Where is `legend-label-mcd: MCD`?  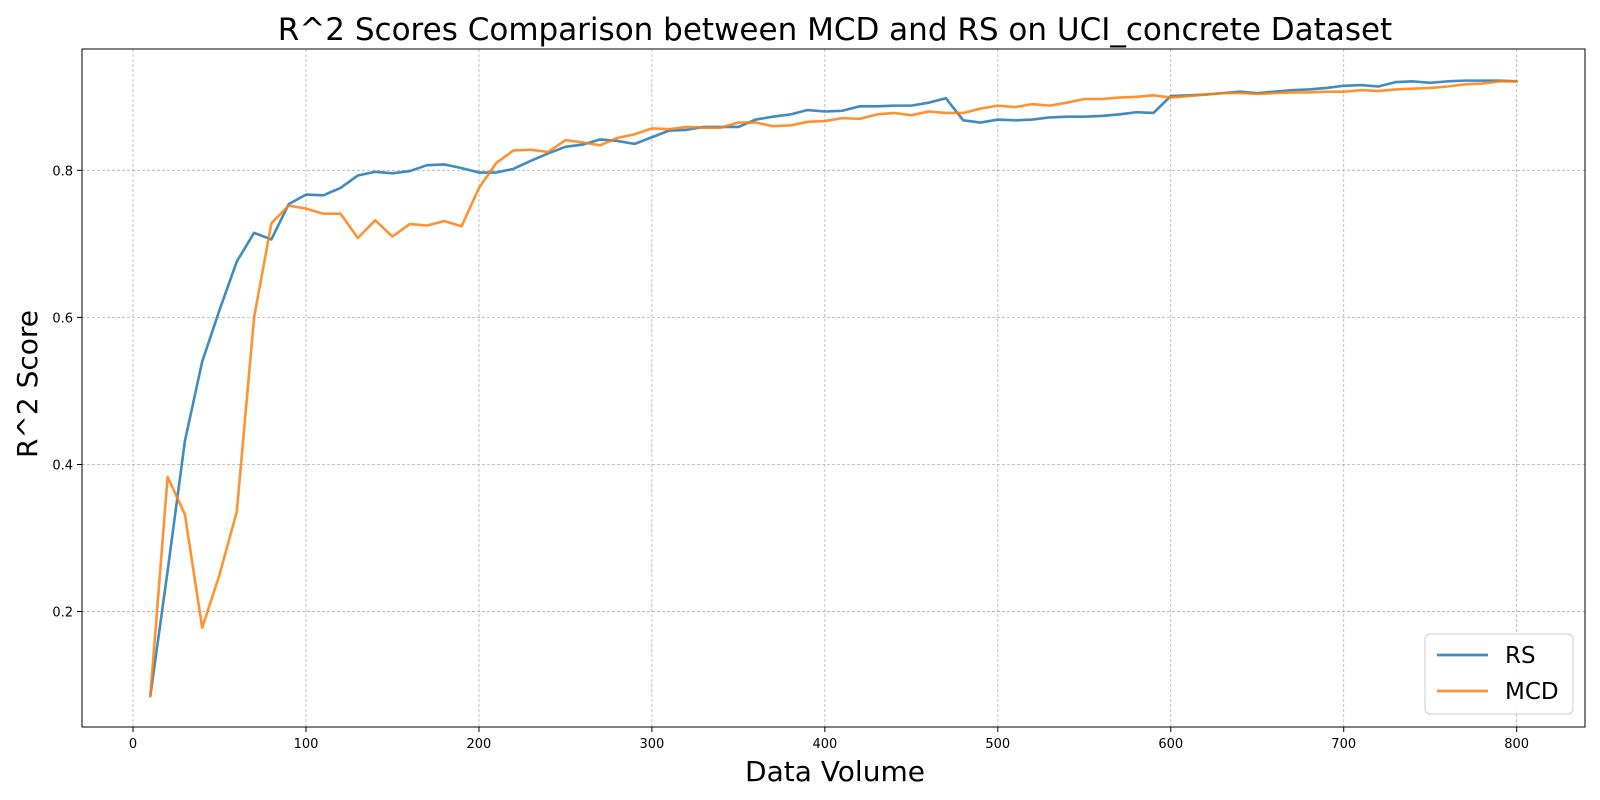
legend-label-mcd: MCD is located at coordinates (1532, 692).